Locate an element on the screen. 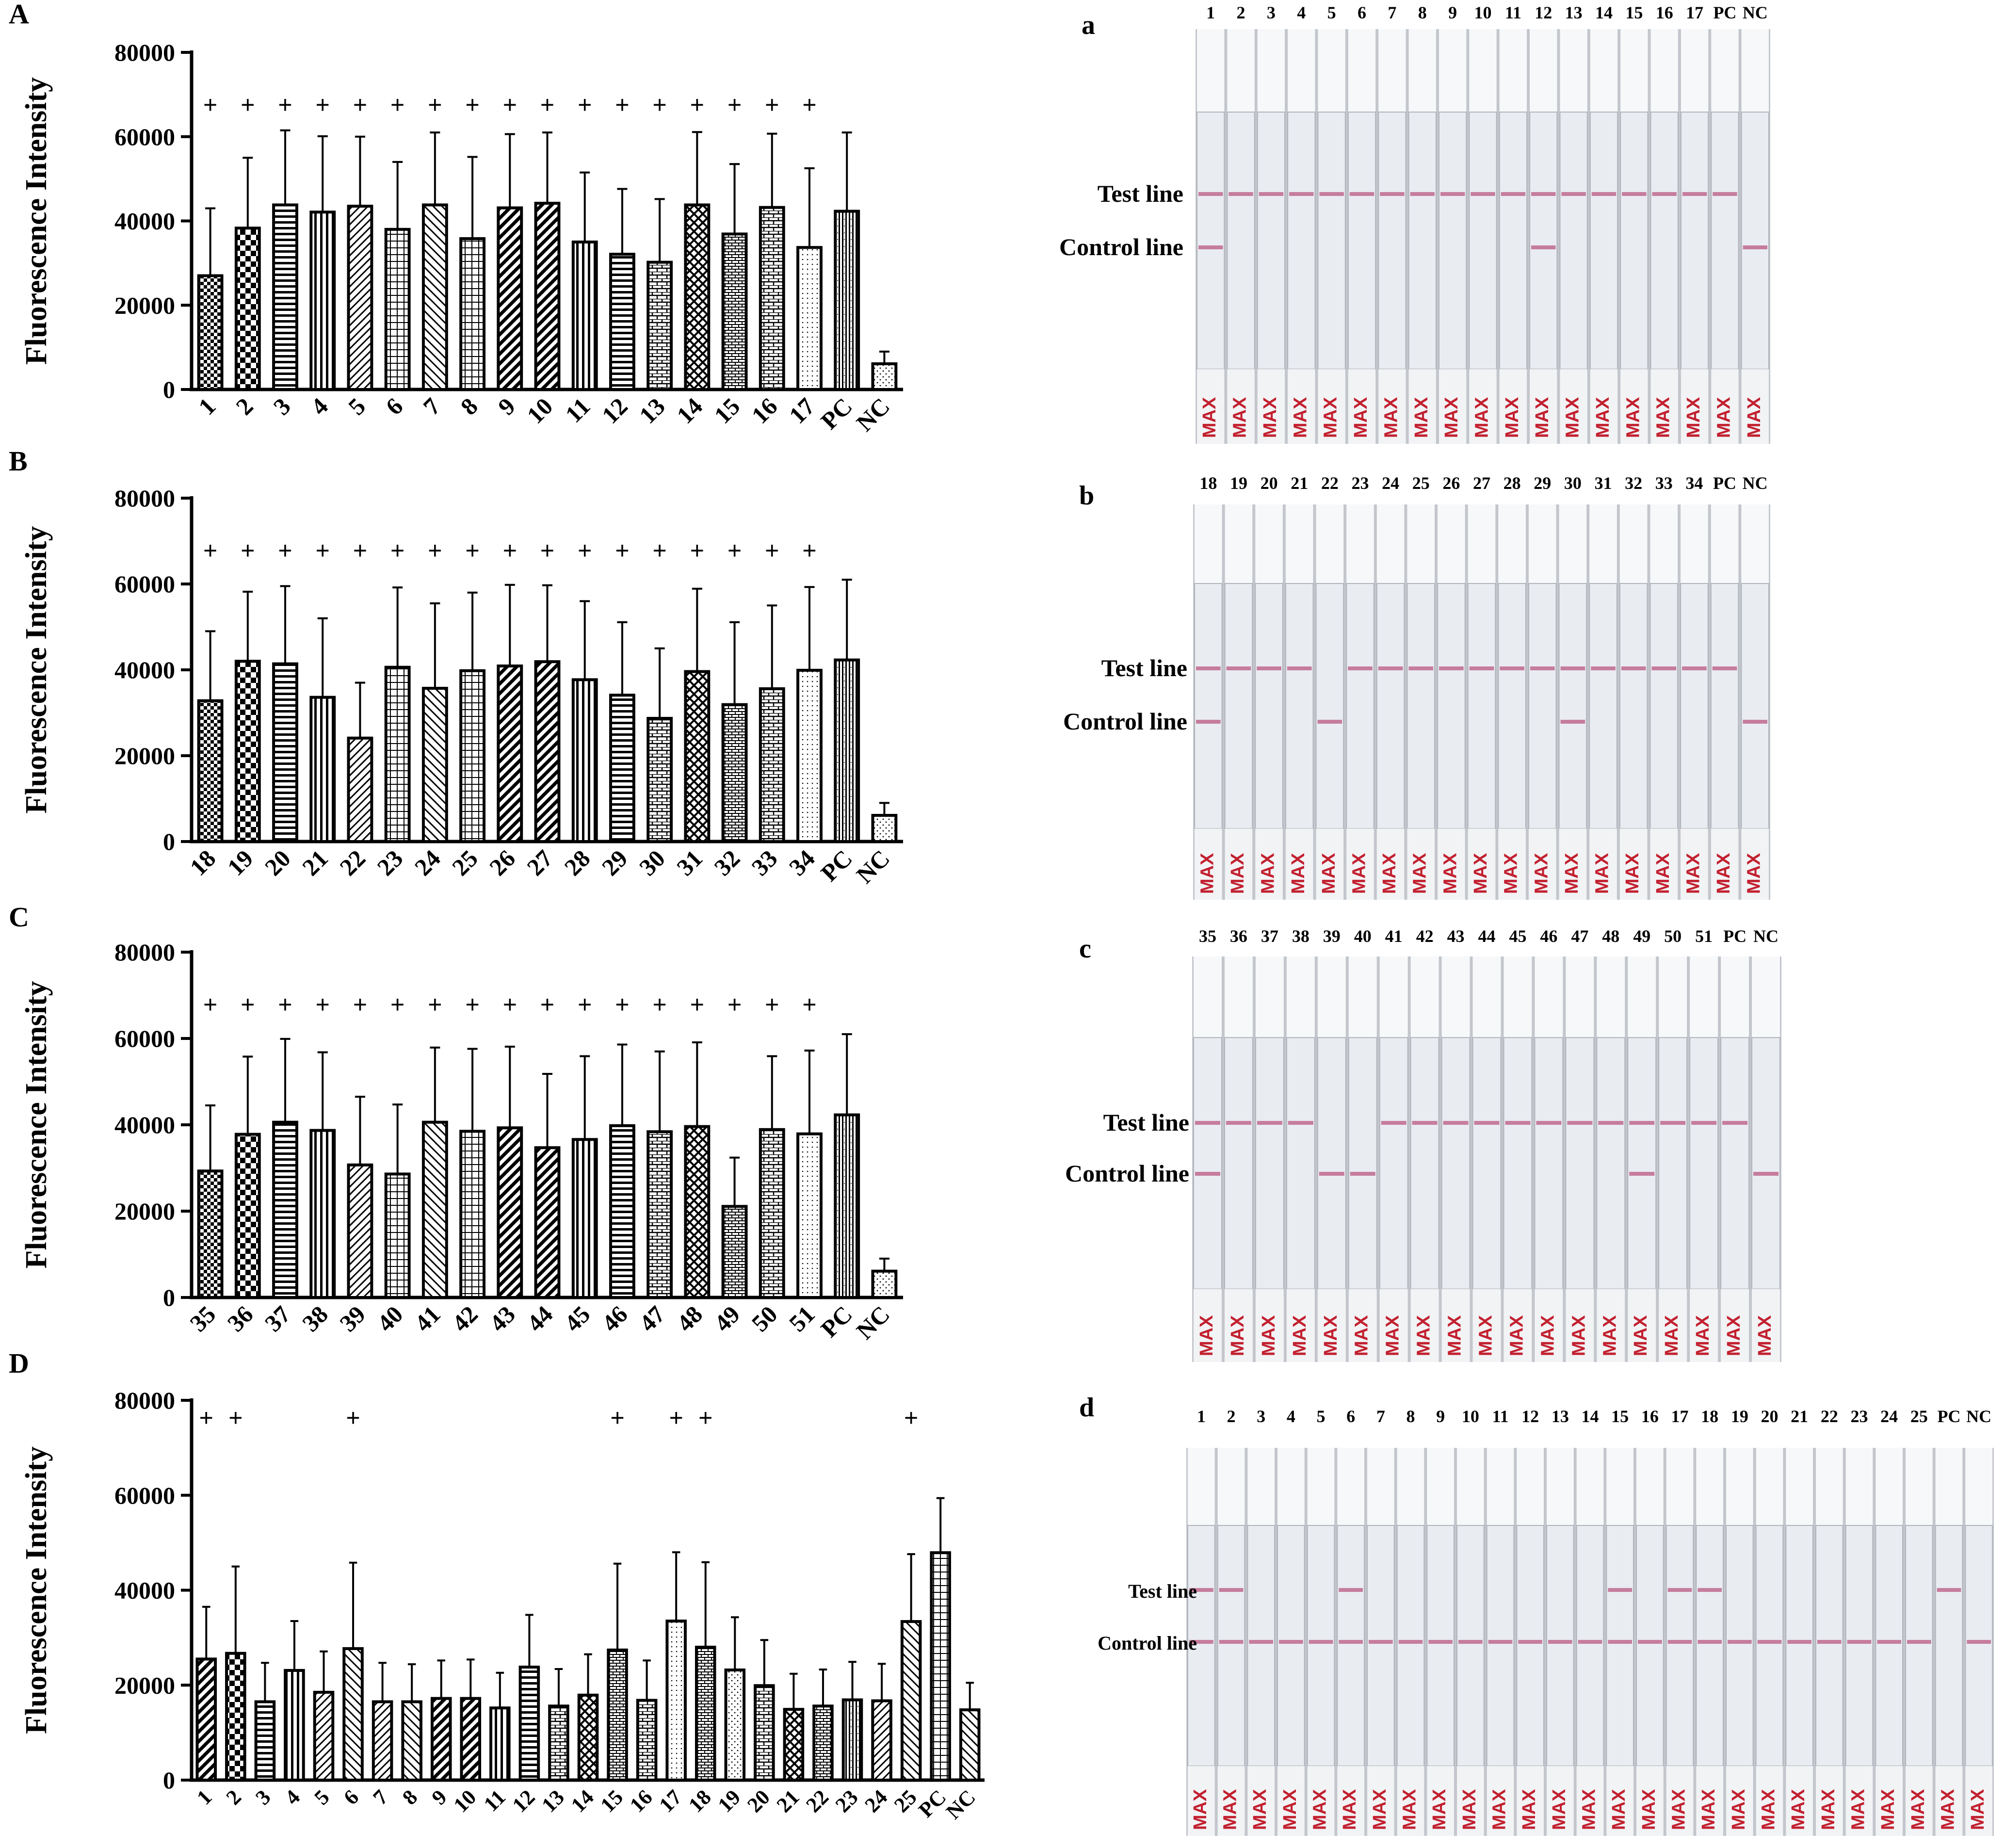 The height and width of the screenshot is (1848, 2005). lane-label: 35 is located at coordinates (1207, 936).